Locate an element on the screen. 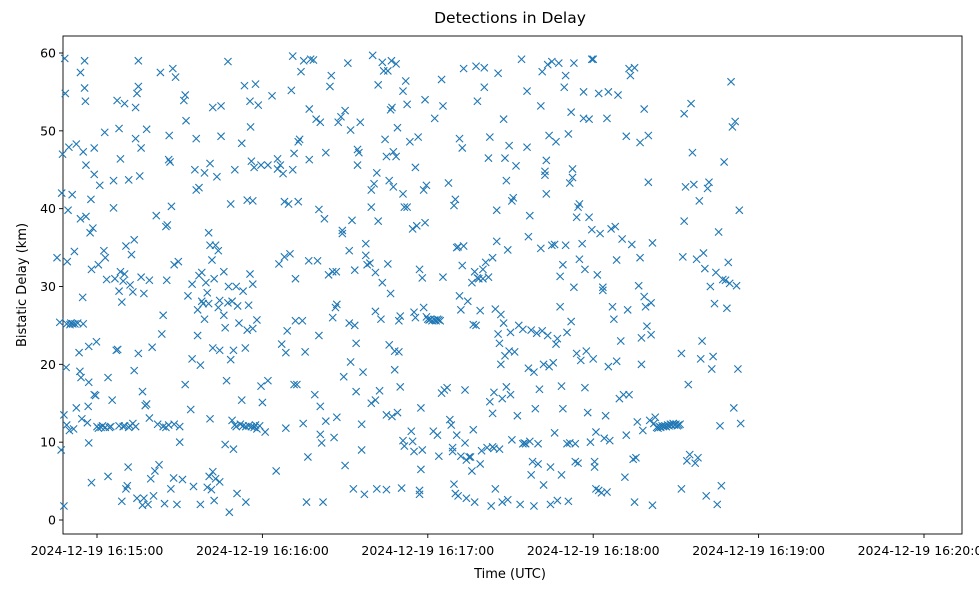 Image resolution: width=979 pixels, height=590 pixels. x-tick-label: 2024-12-19 16:19:00 is located at coordinates (758, 550).